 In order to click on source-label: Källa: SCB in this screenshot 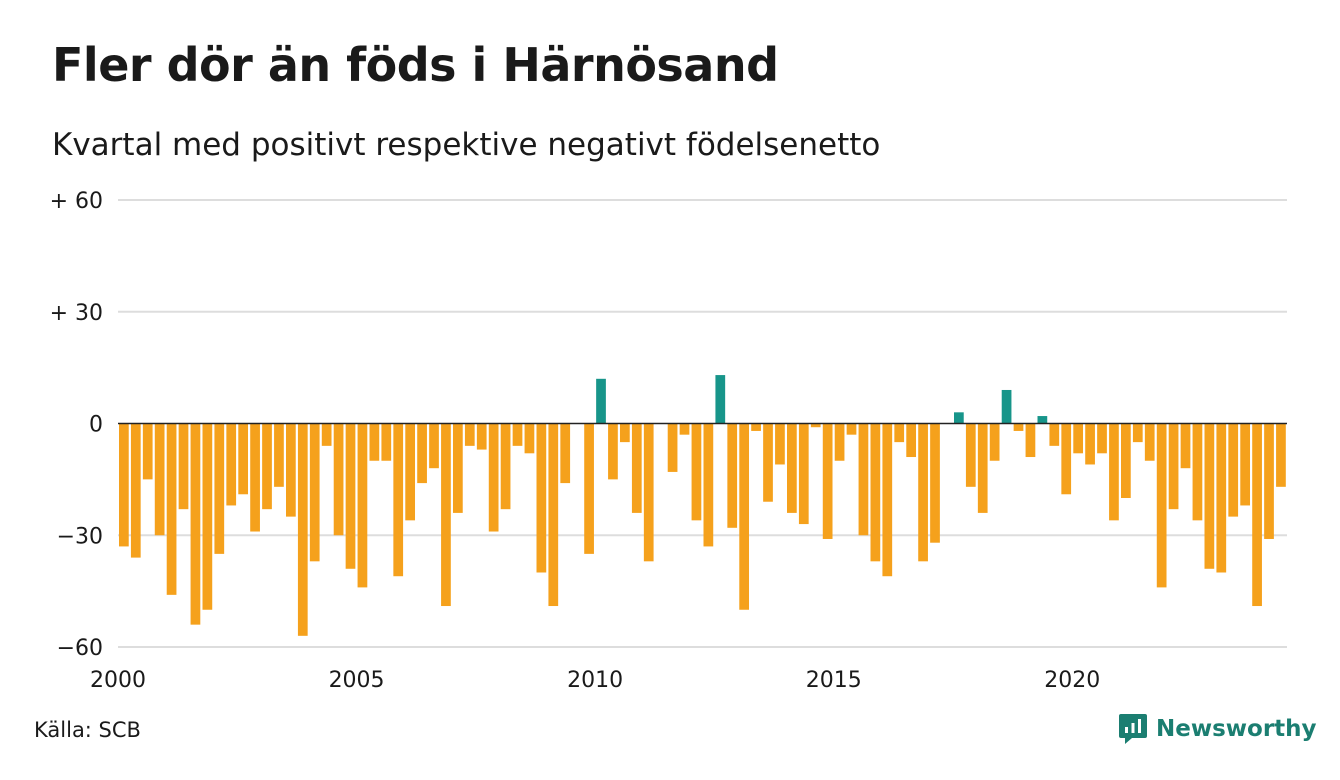, I will do `click(87, 730)`.